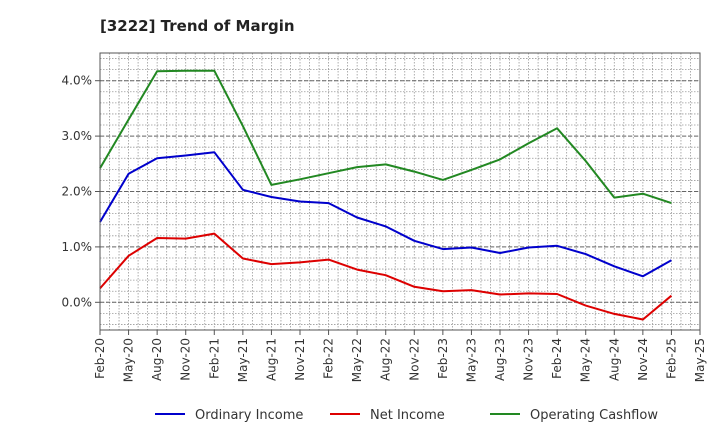  Describe the element at coordinates (157, 359) in the screenshot. I see `x-tick-label: Aug-20` at that location.